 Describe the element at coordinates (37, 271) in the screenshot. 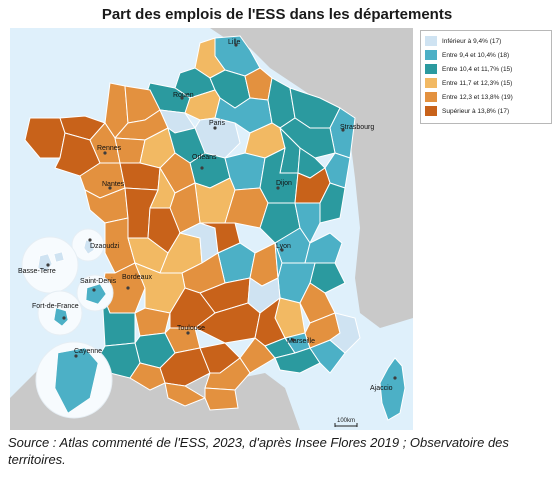

I see `city-label-basse-terre: Basse-Terre` at that location.